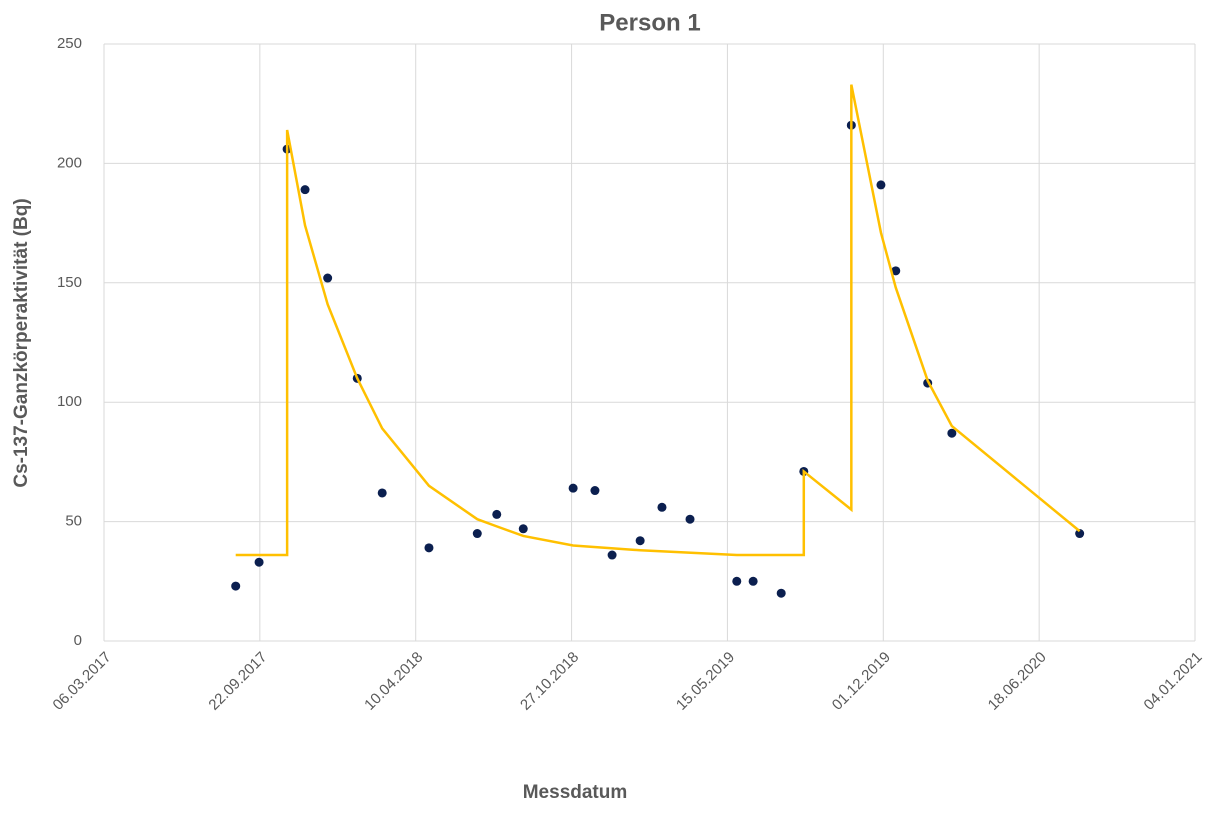 The height and width of the screenshot is (814, 1206). Describe the element at coordinates (237, 681) in the screenshot. I see `x-tick-label: 22.09.2017` at that location.